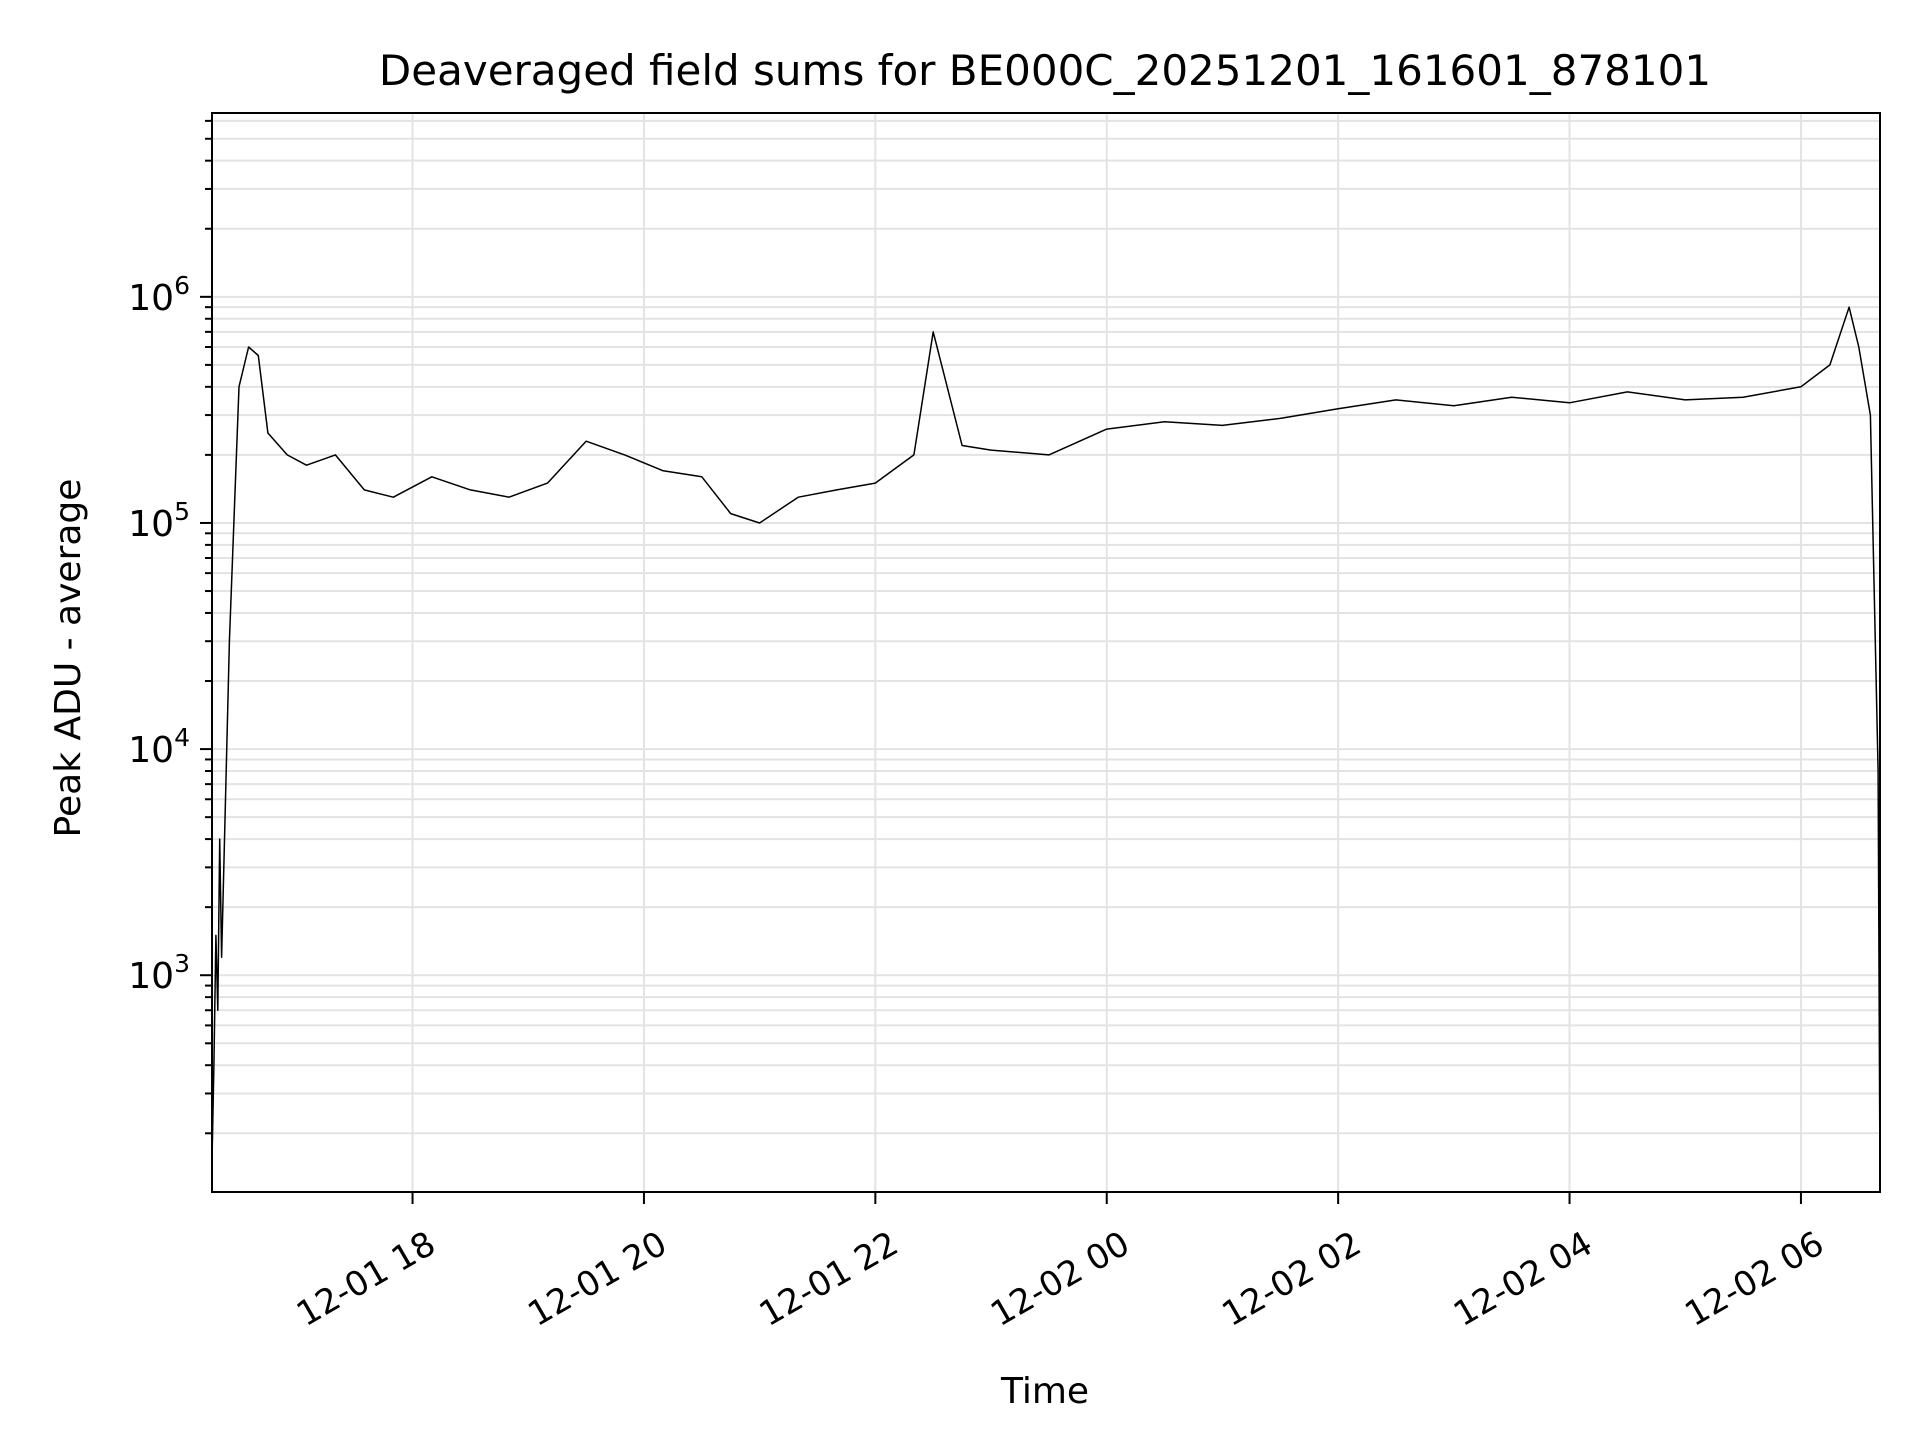 This screenshot has width=1920, height=1440. What do you see at coordinates (1044, 1391) in the screenshot?
I see `x-axis-label: Time` at bounding box center [1044, 1391].